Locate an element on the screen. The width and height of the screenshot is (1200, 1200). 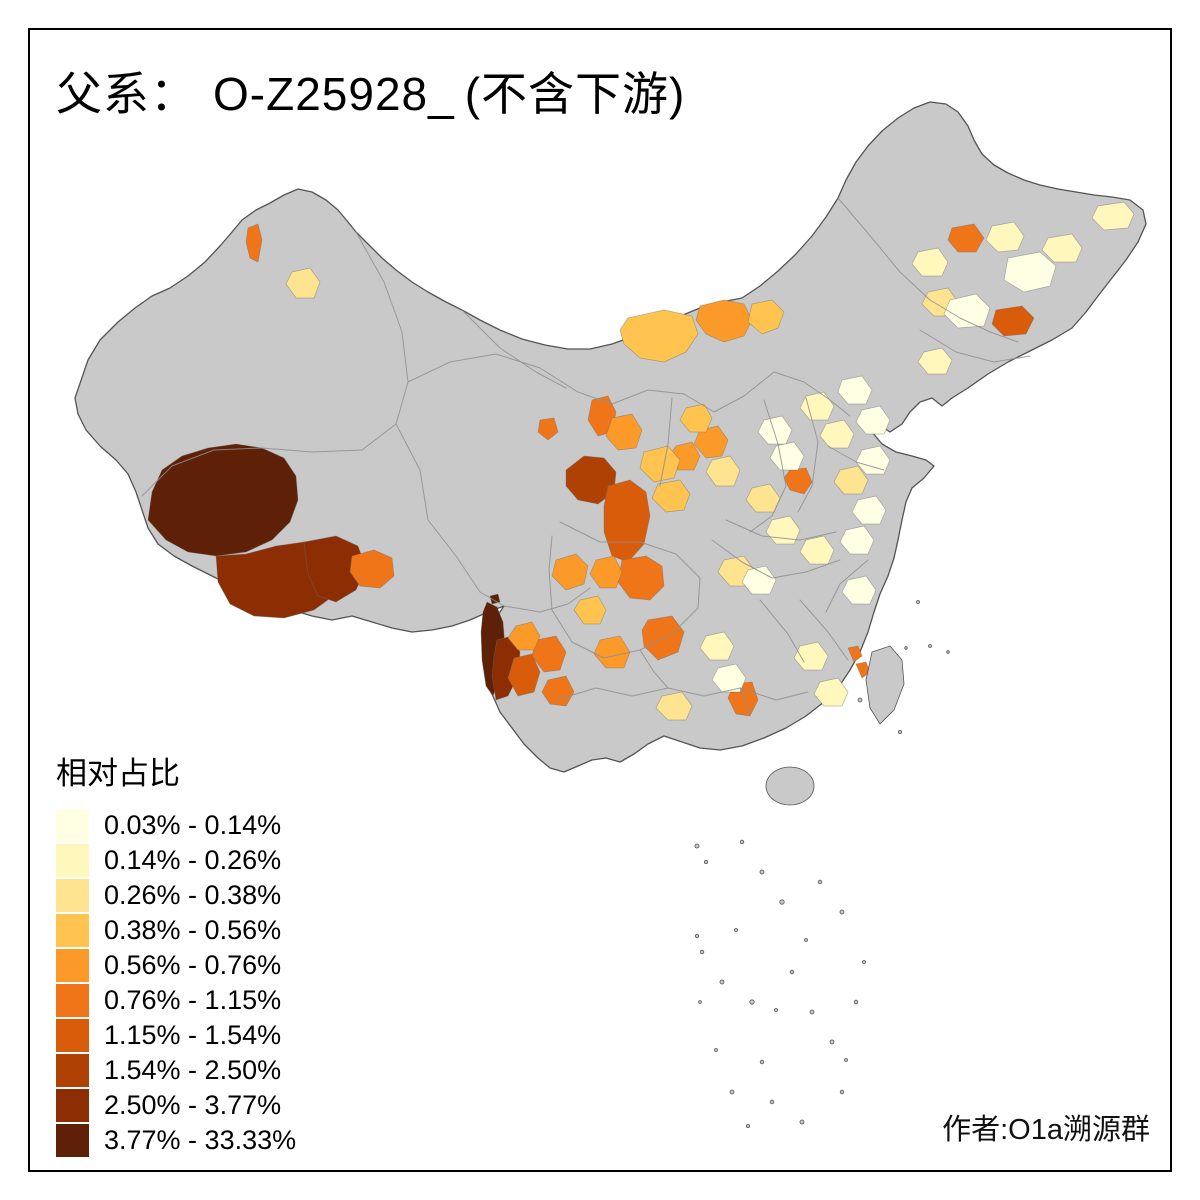
legend-item: 2.50% - 3.77% is located at coordinates (176, 1105).